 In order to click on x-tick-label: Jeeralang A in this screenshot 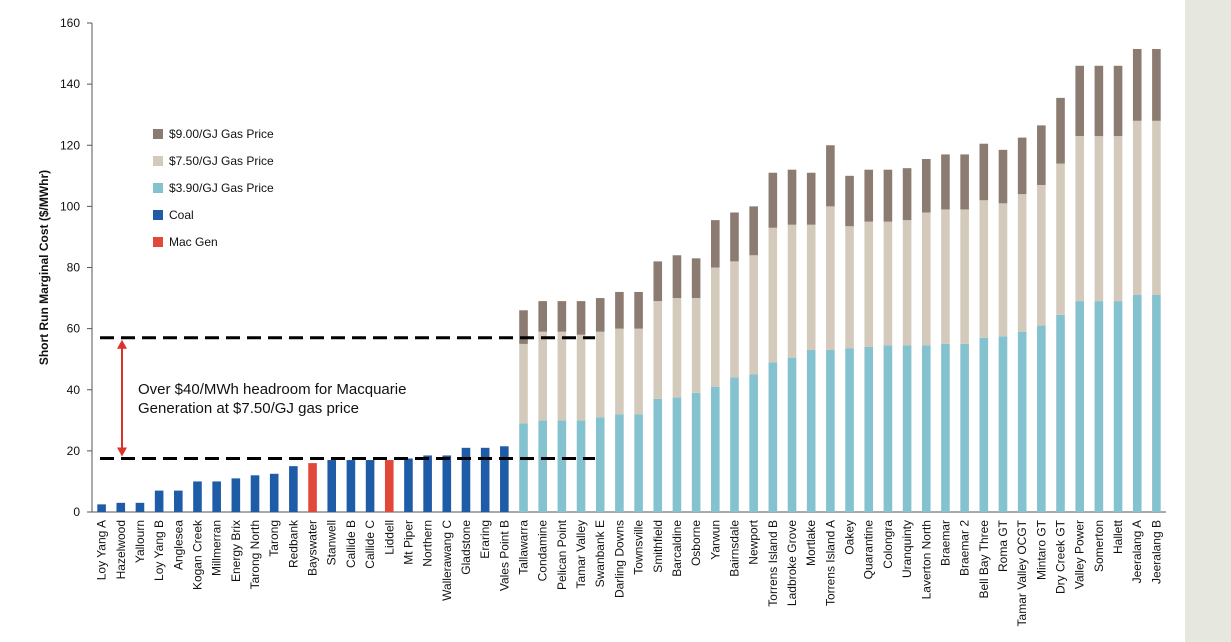, I will do `click(1137, 551)`.